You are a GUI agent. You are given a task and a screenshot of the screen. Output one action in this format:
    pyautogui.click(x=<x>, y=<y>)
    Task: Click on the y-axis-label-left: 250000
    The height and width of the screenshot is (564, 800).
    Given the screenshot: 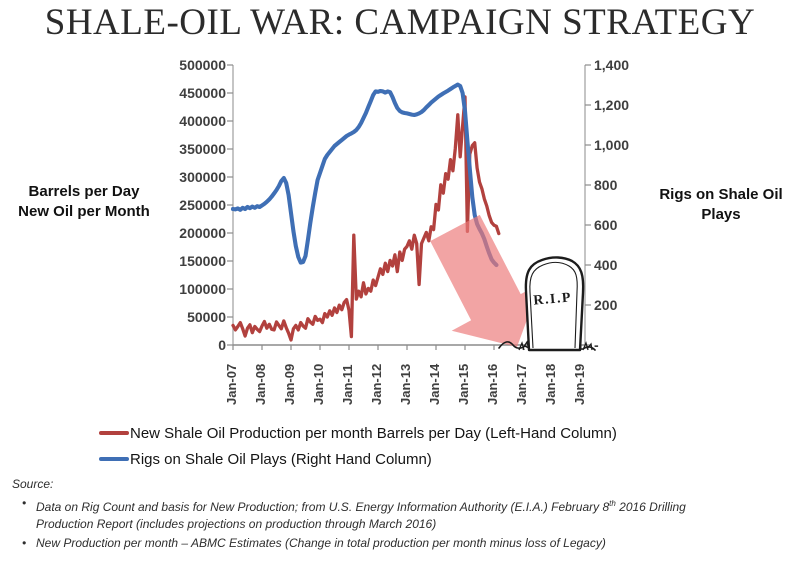 What is the action you would take?
    pyautogui.click(x=202, y=205)
    